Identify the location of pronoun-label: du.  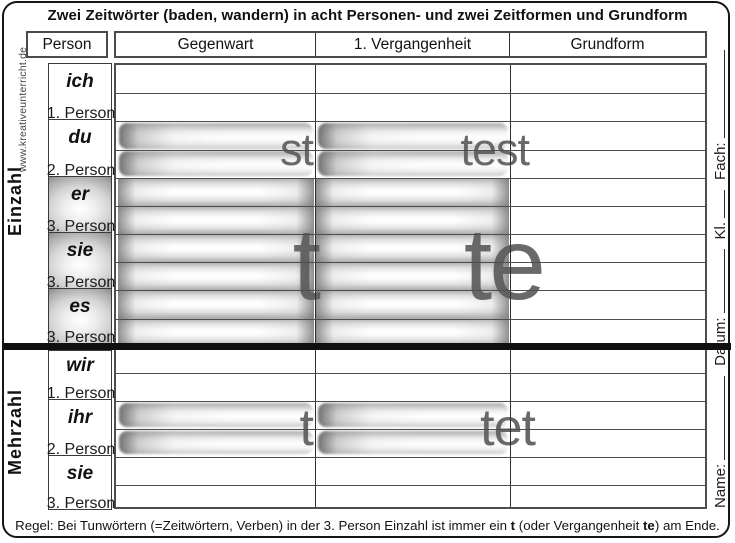
(80, 137).